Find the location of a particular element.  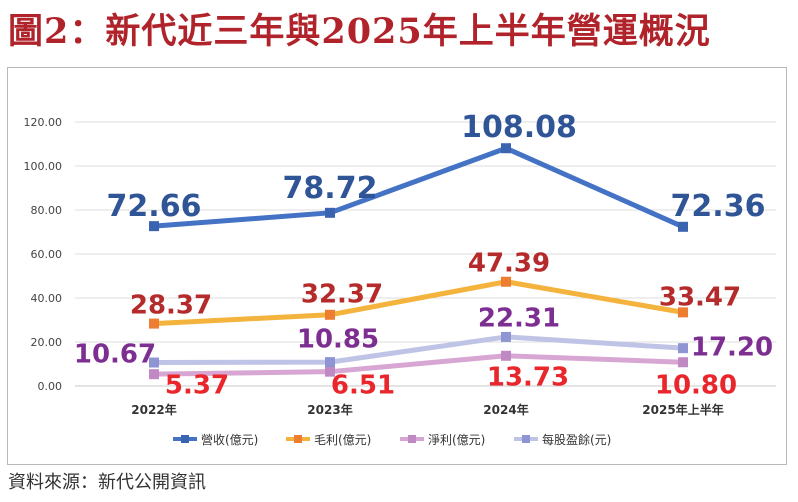

legend-label: 每股盈餘(元) is located at coordinates (576, 439).